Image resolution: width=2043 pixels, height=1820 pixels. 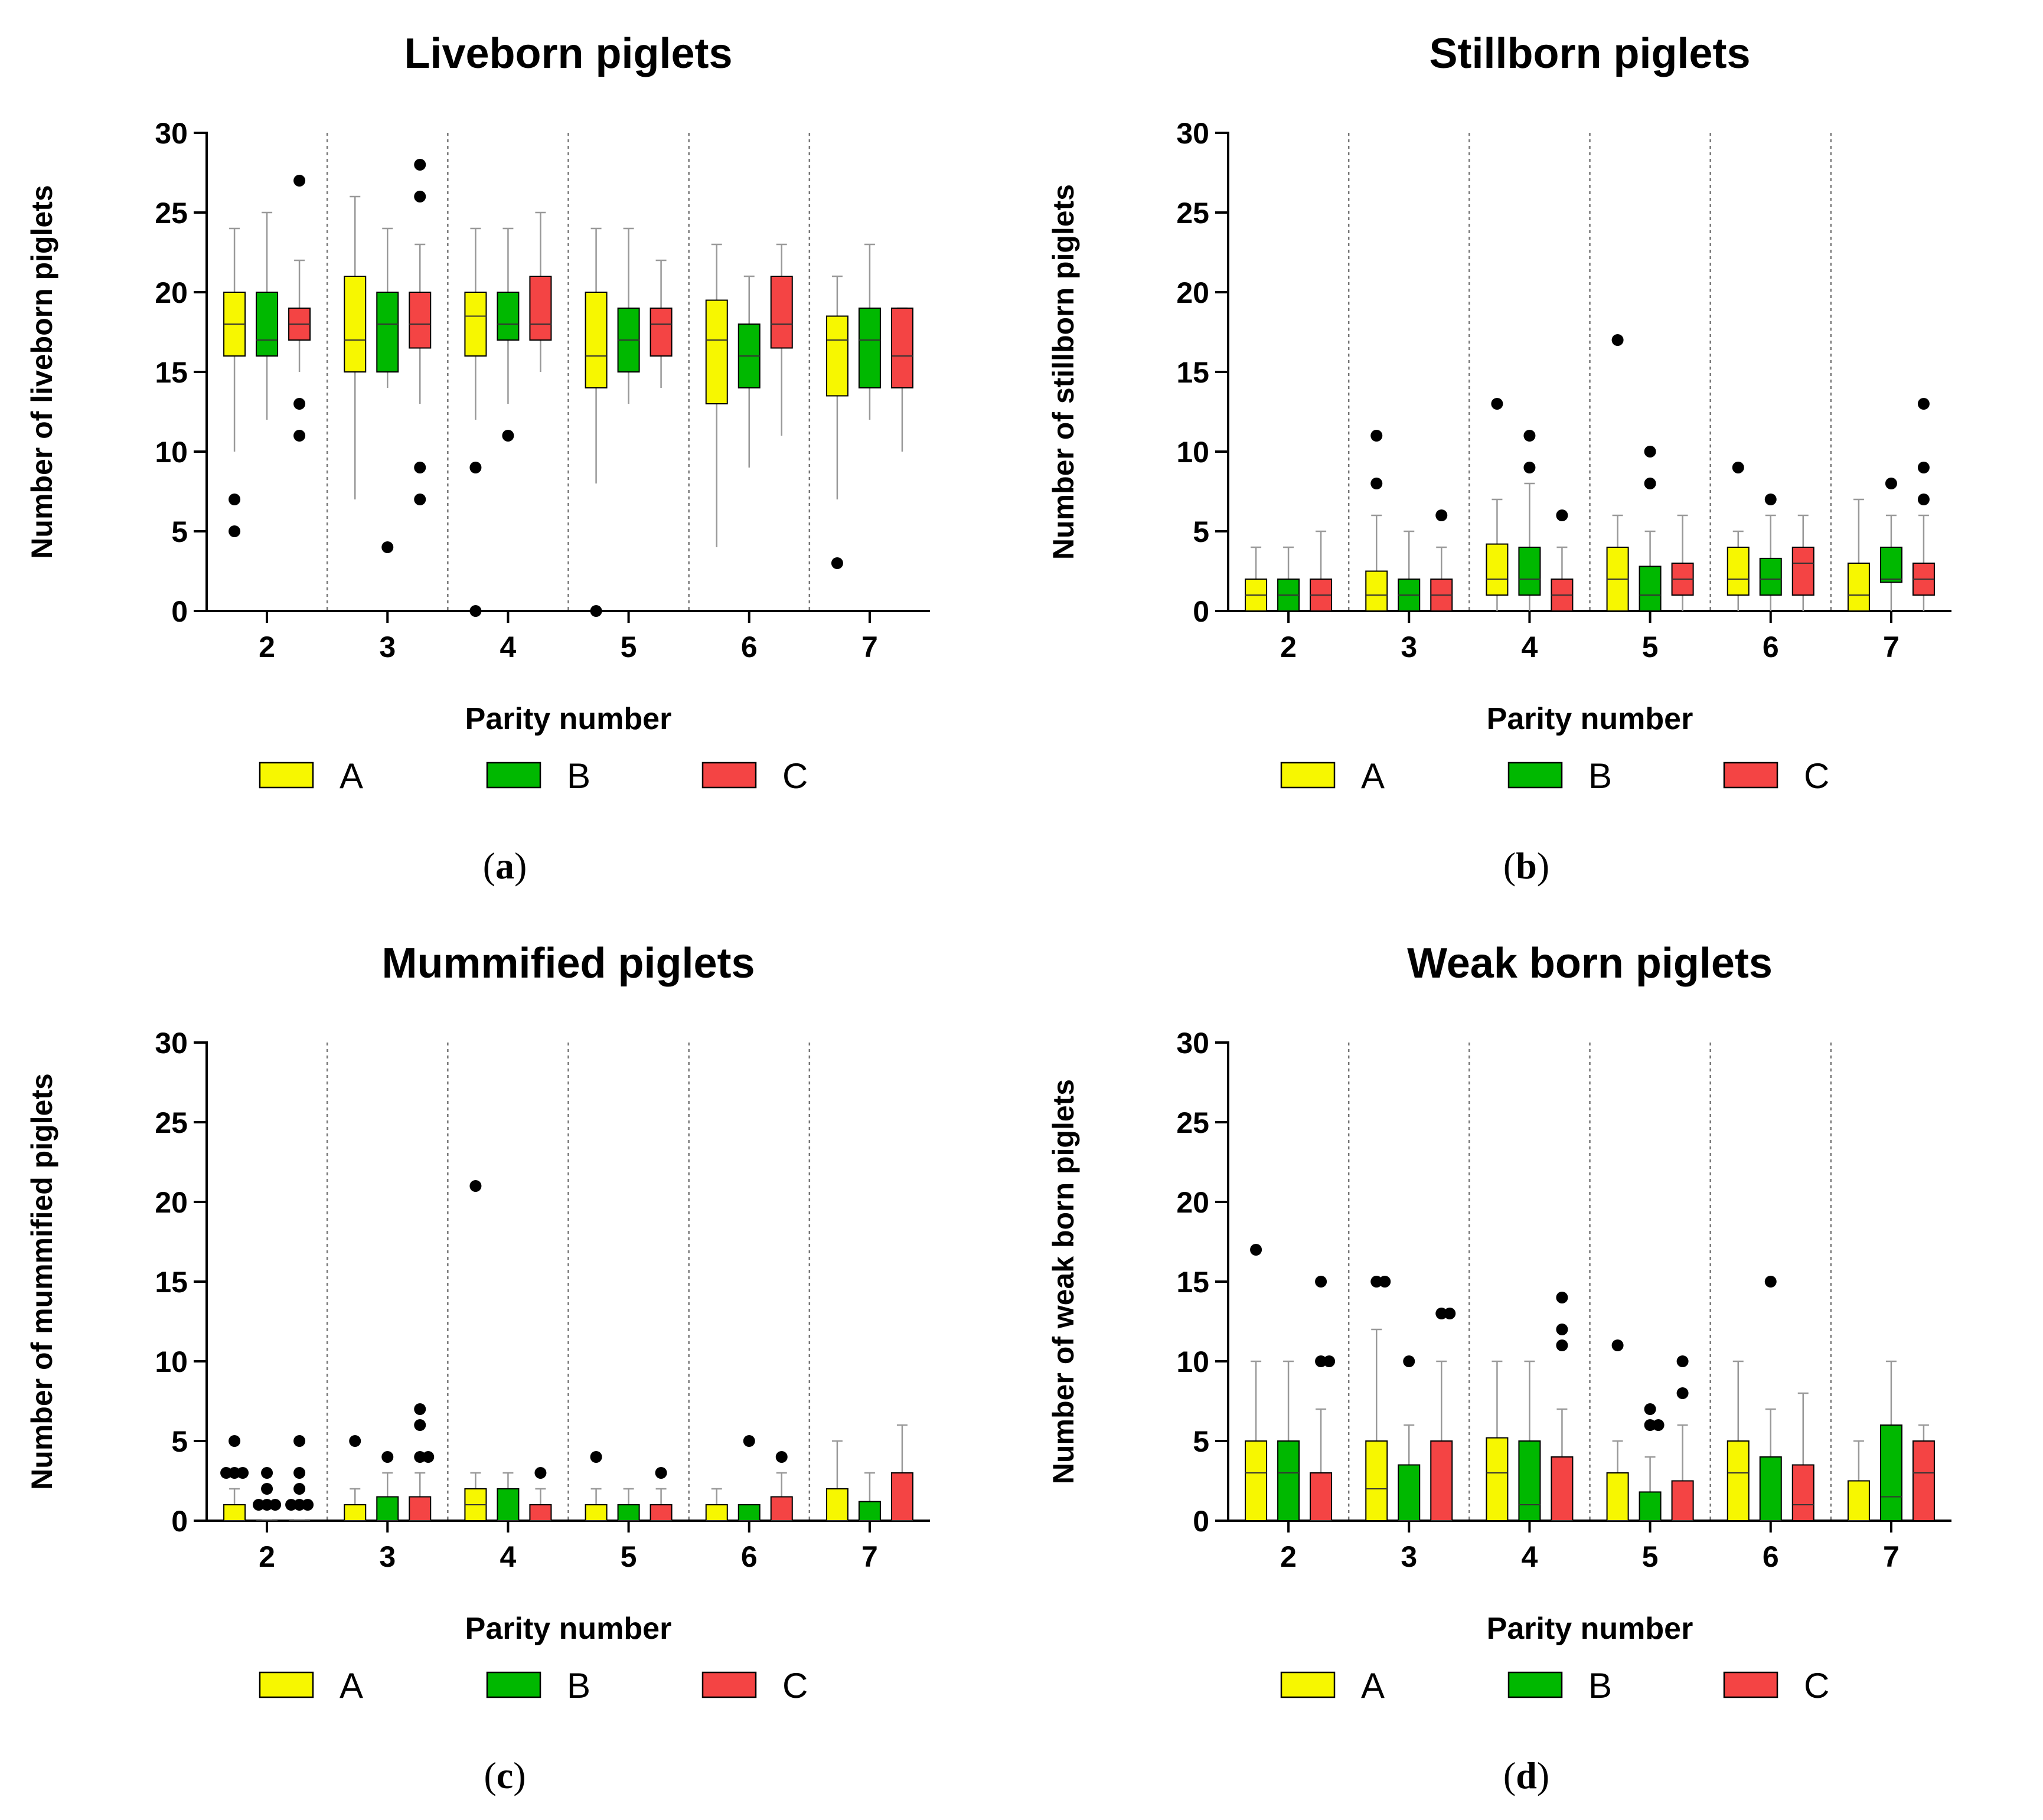 I want to click on y-tick-label: 5, so click(x=1201, y=531).